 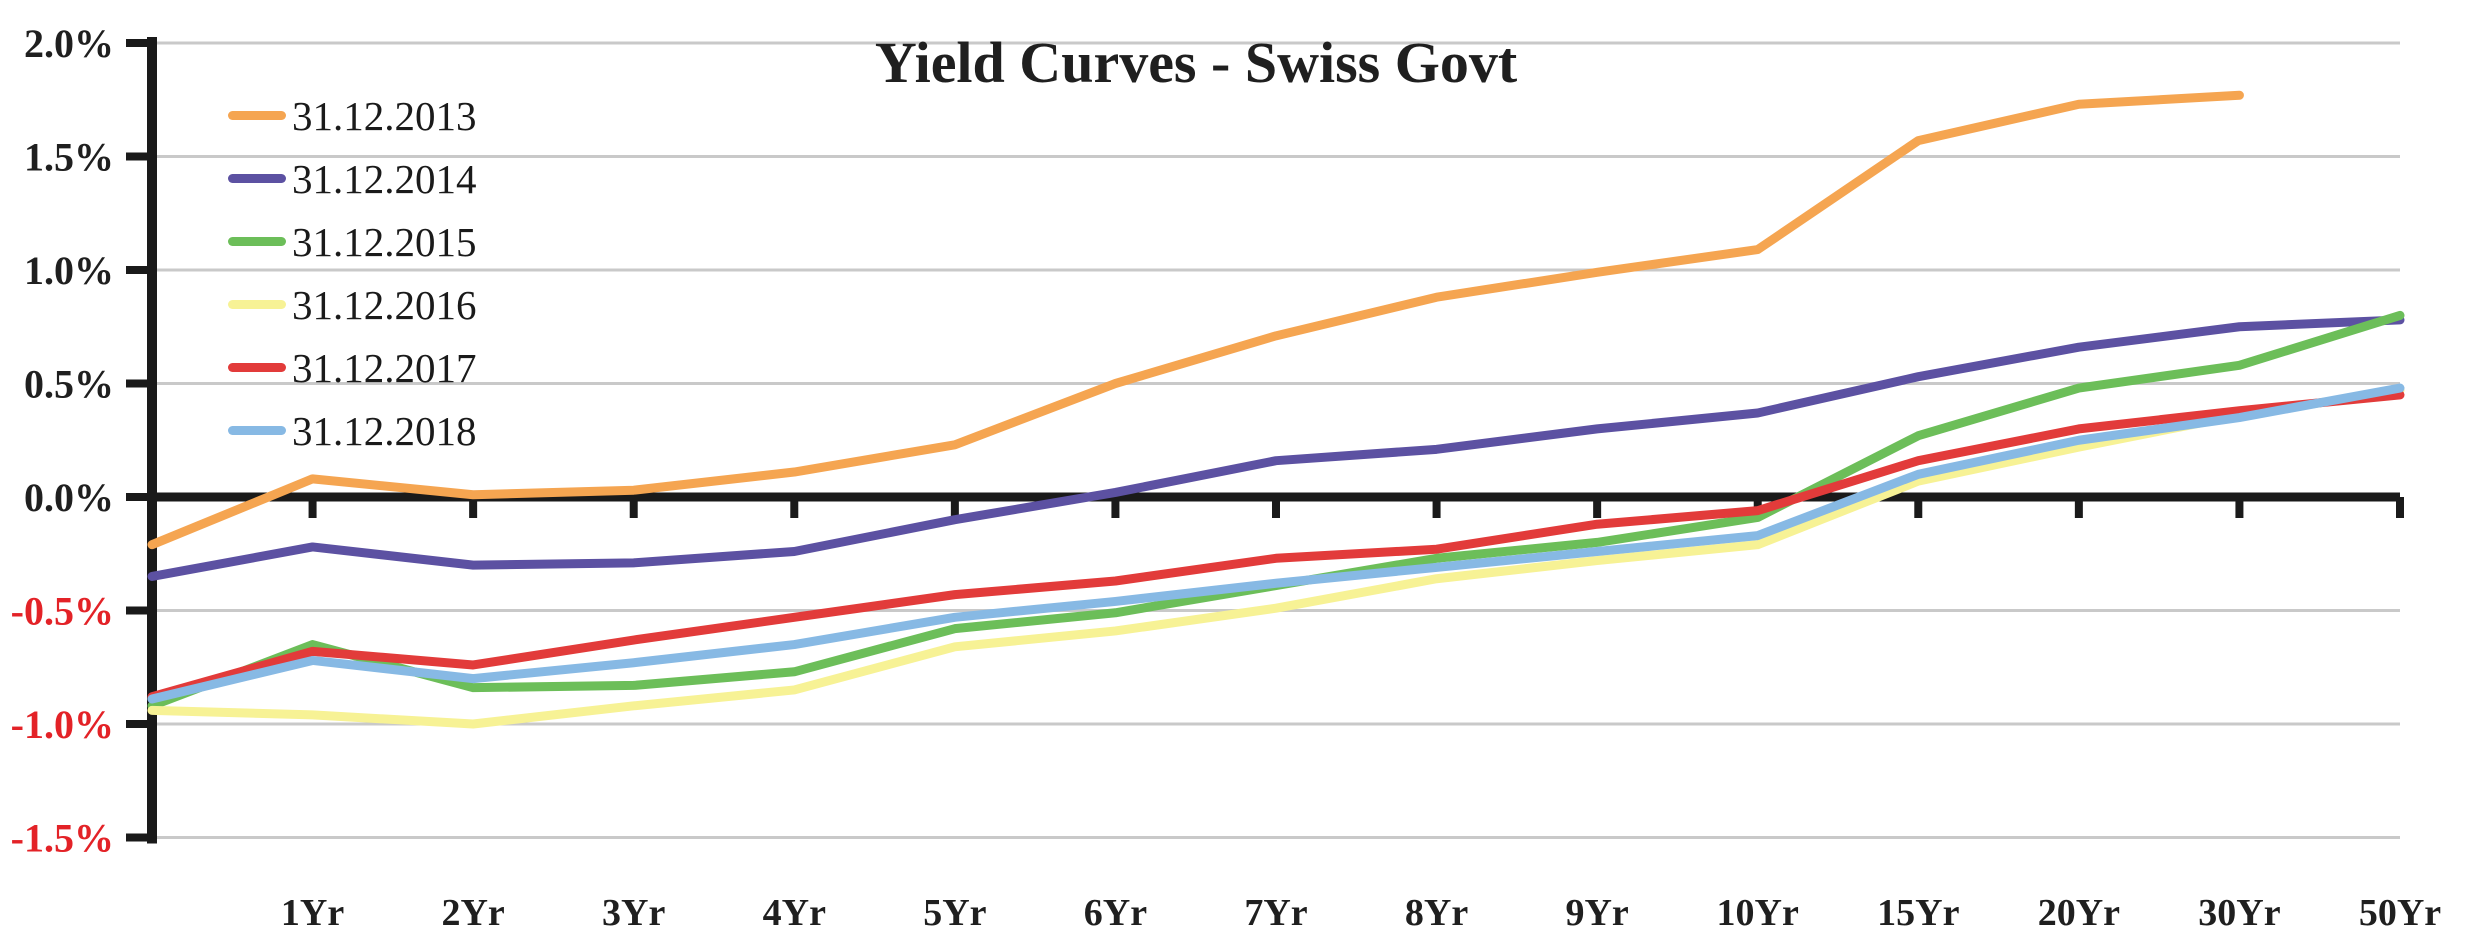 What do you see at coordinates (1196, 62) in the screenshot?
I see `chart-title: Yield Curves - Swiss Govt` at bounding box center [1196, 62].